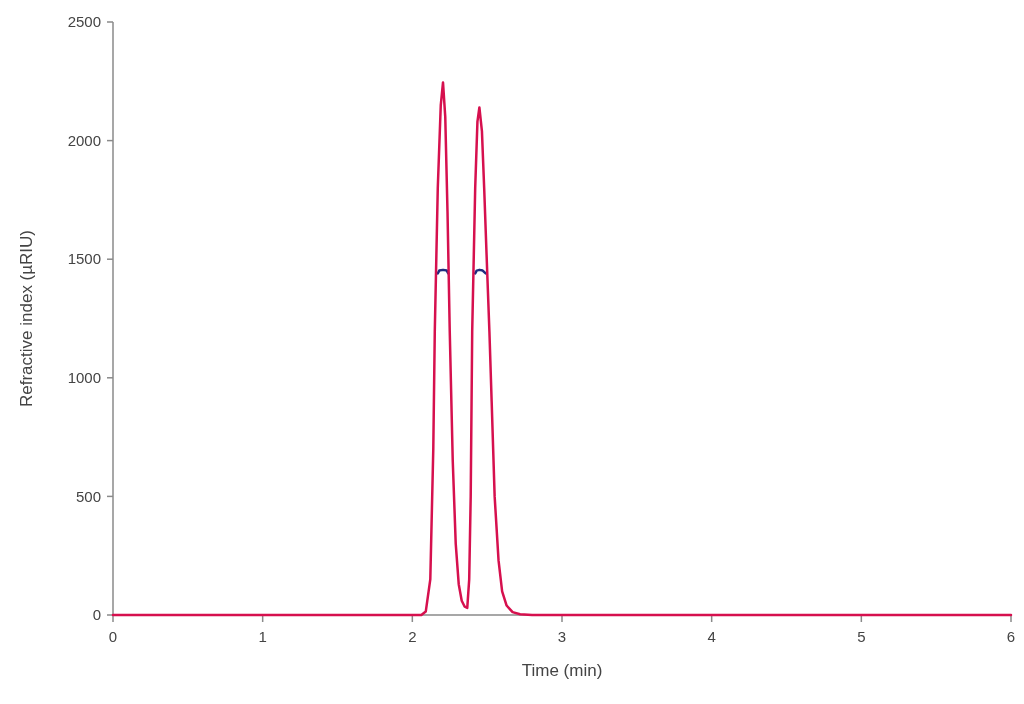 The image size is (1024, 704). I want to click on x-tick-label: 5, so click(861, 636).